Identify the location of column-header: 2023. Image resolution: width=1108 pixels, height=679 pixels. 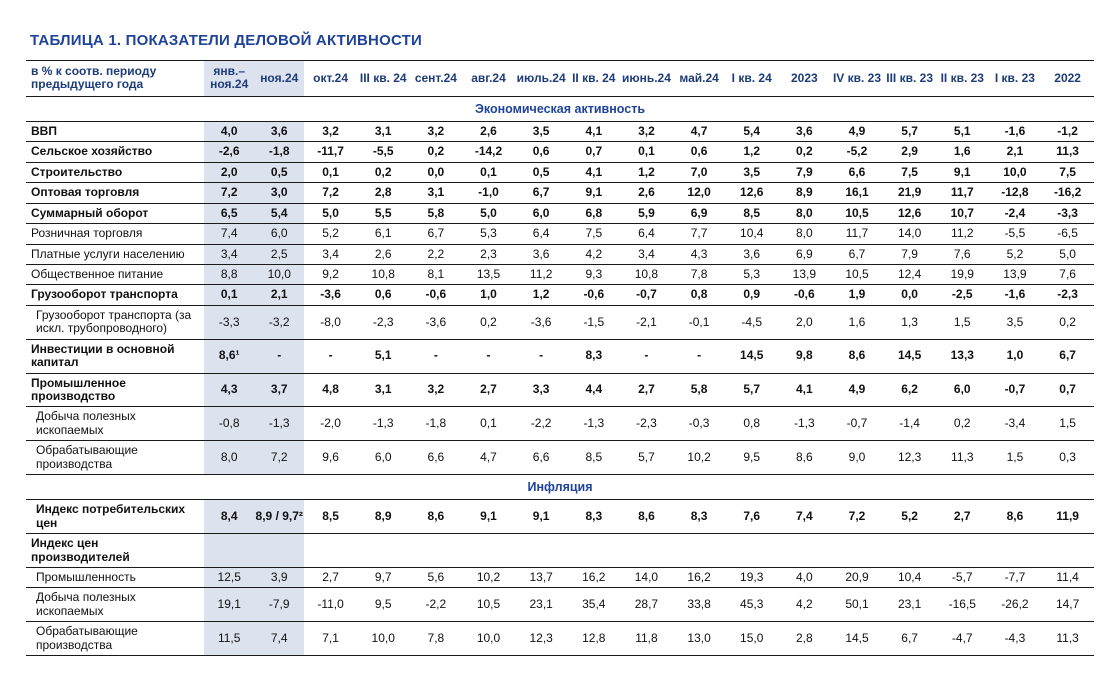
(804, 77).